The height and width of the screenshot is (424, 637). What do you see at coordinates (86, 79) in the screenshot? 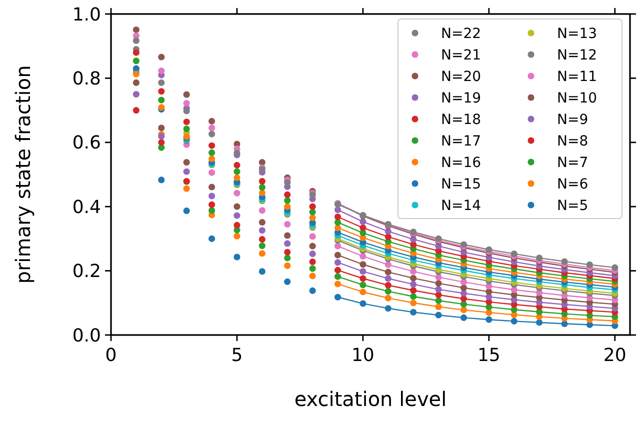
I see `y-tick-label: 0.8` at bounding box center [86, 79].